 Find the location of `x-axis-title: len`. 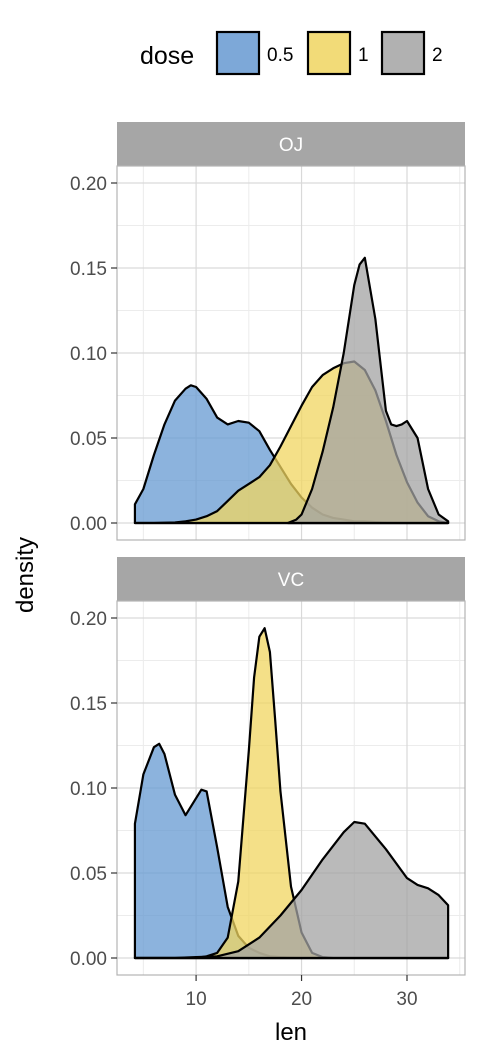

x-axis-title: len is located at coordinates (291, 1032).